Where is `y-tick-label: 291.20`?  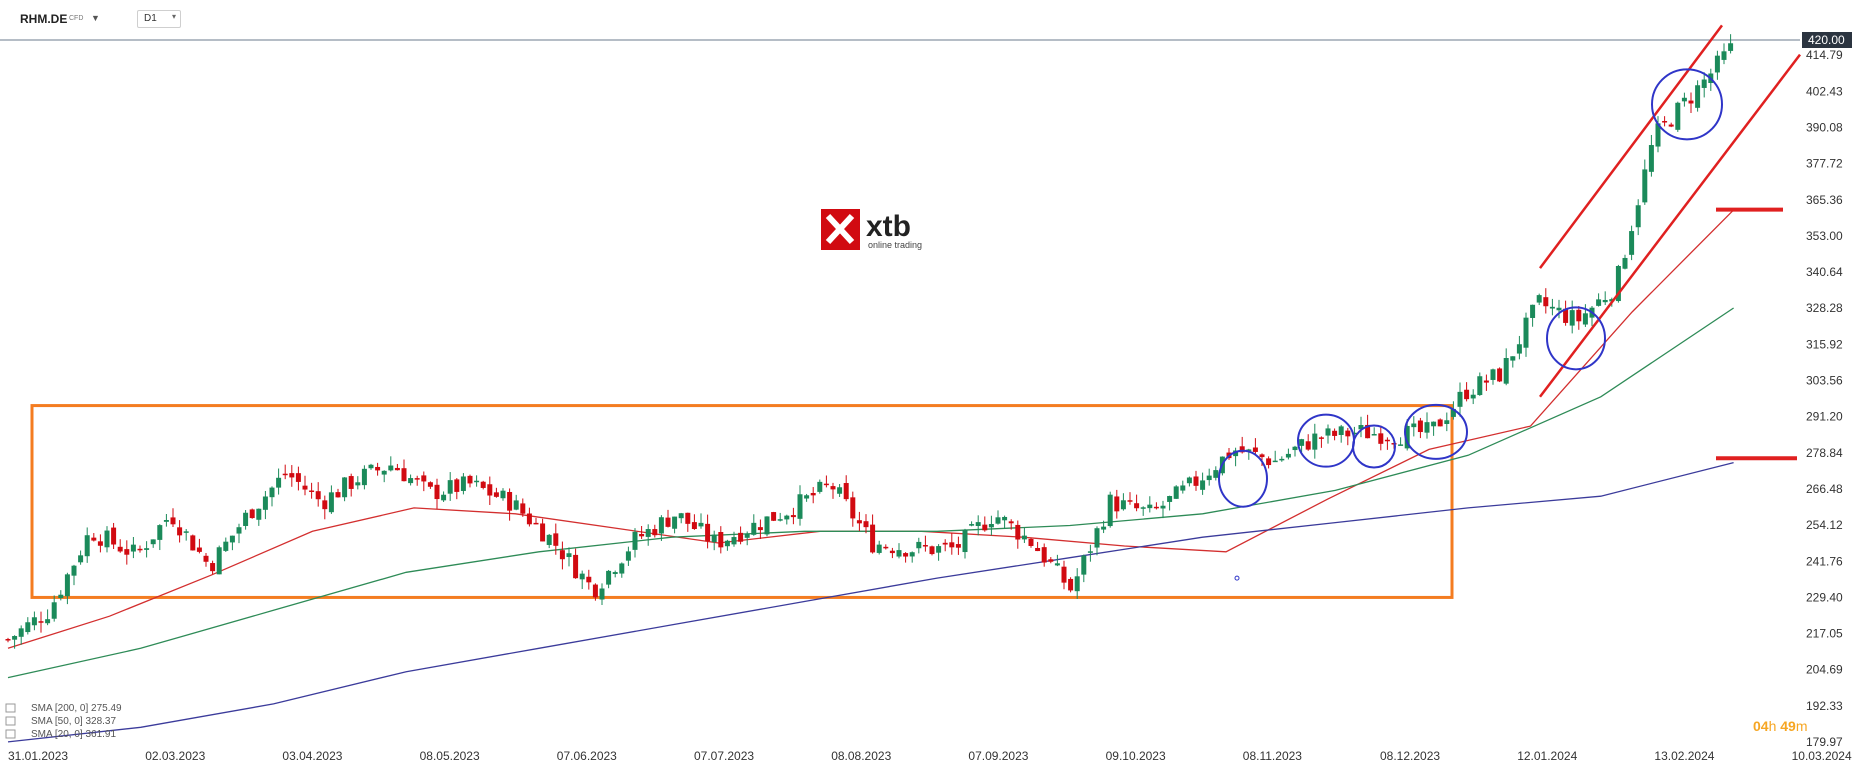 y-tick-label: 291.20 is located at coordinates (1824, 417).